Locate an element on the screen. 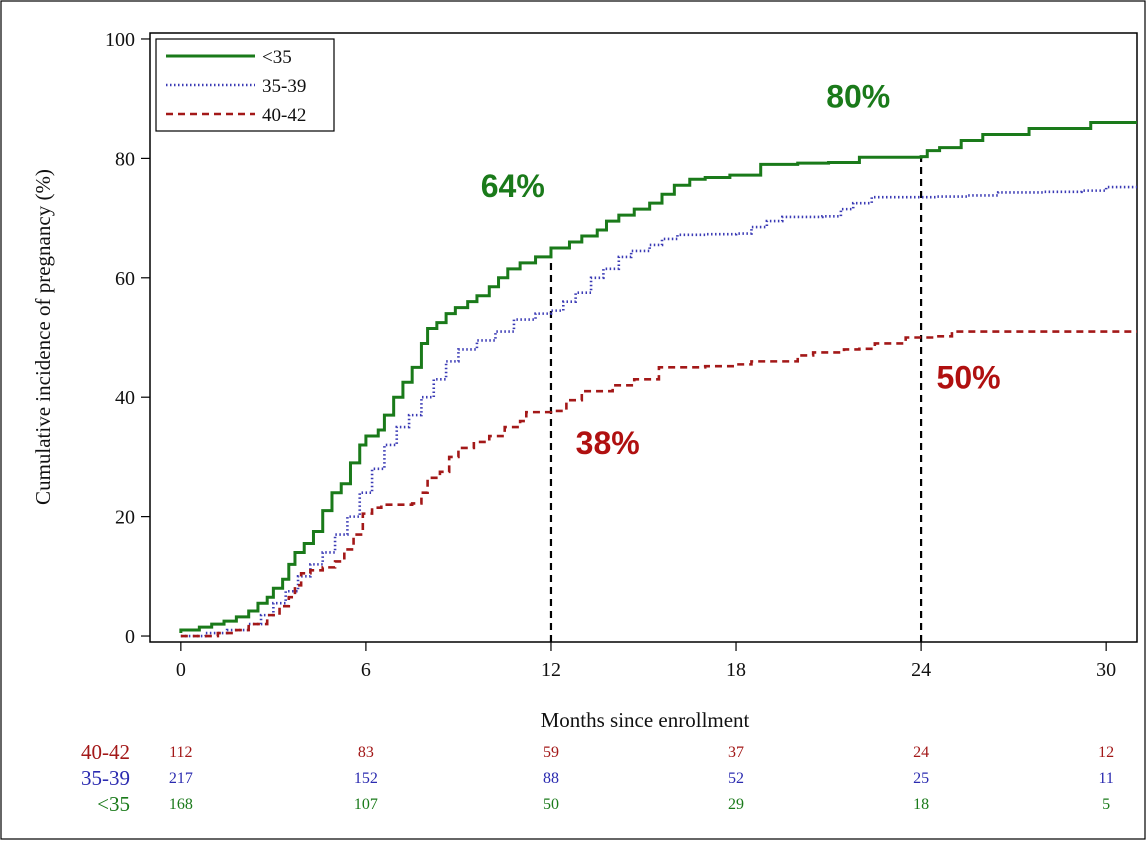  y-tick-label: 40 is located at coordinates (125, 398).